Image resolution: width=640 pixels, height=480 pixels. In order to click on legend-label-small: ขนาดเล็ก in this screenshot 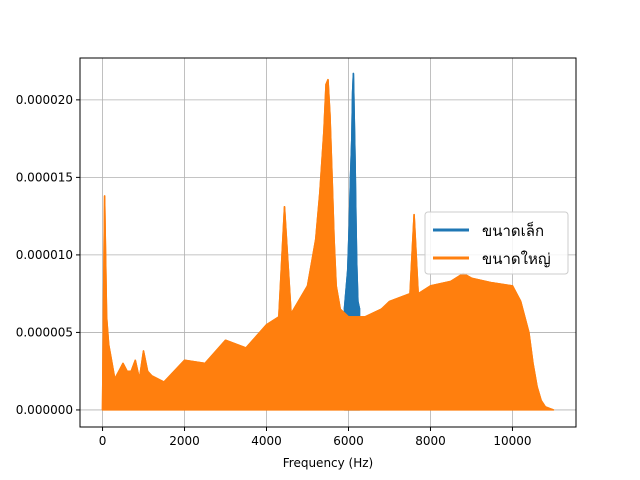, I will do `click(513, 230)`.